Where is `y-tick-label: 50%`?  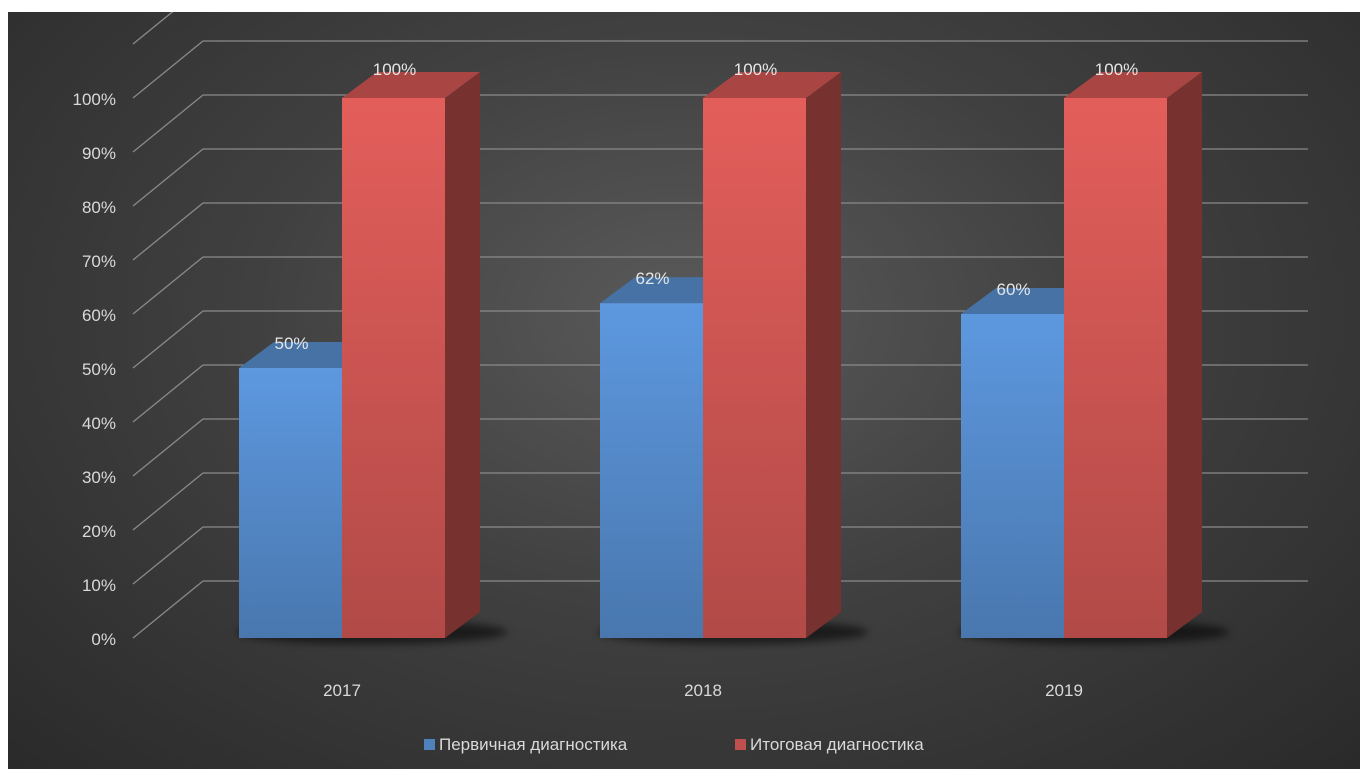
y-tick-label: 50% is located at coordinates (99, 369).